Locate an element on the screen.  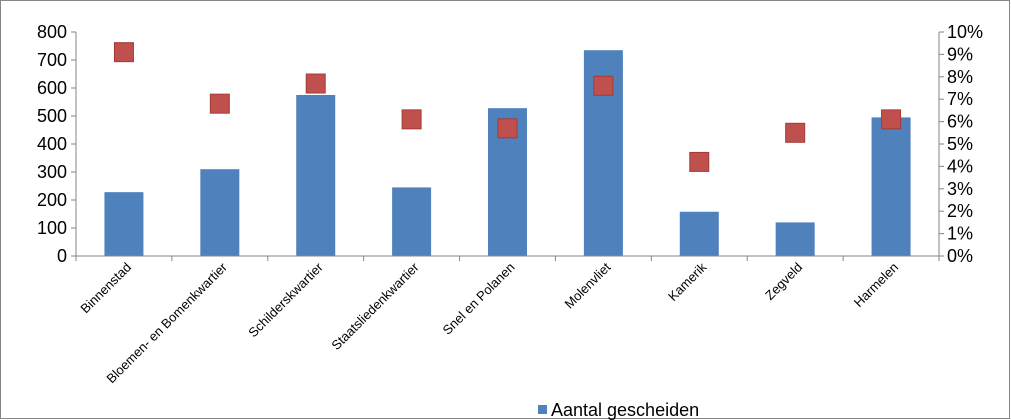
right-tick-label-2: 2% is located at coordinates (960, 211).